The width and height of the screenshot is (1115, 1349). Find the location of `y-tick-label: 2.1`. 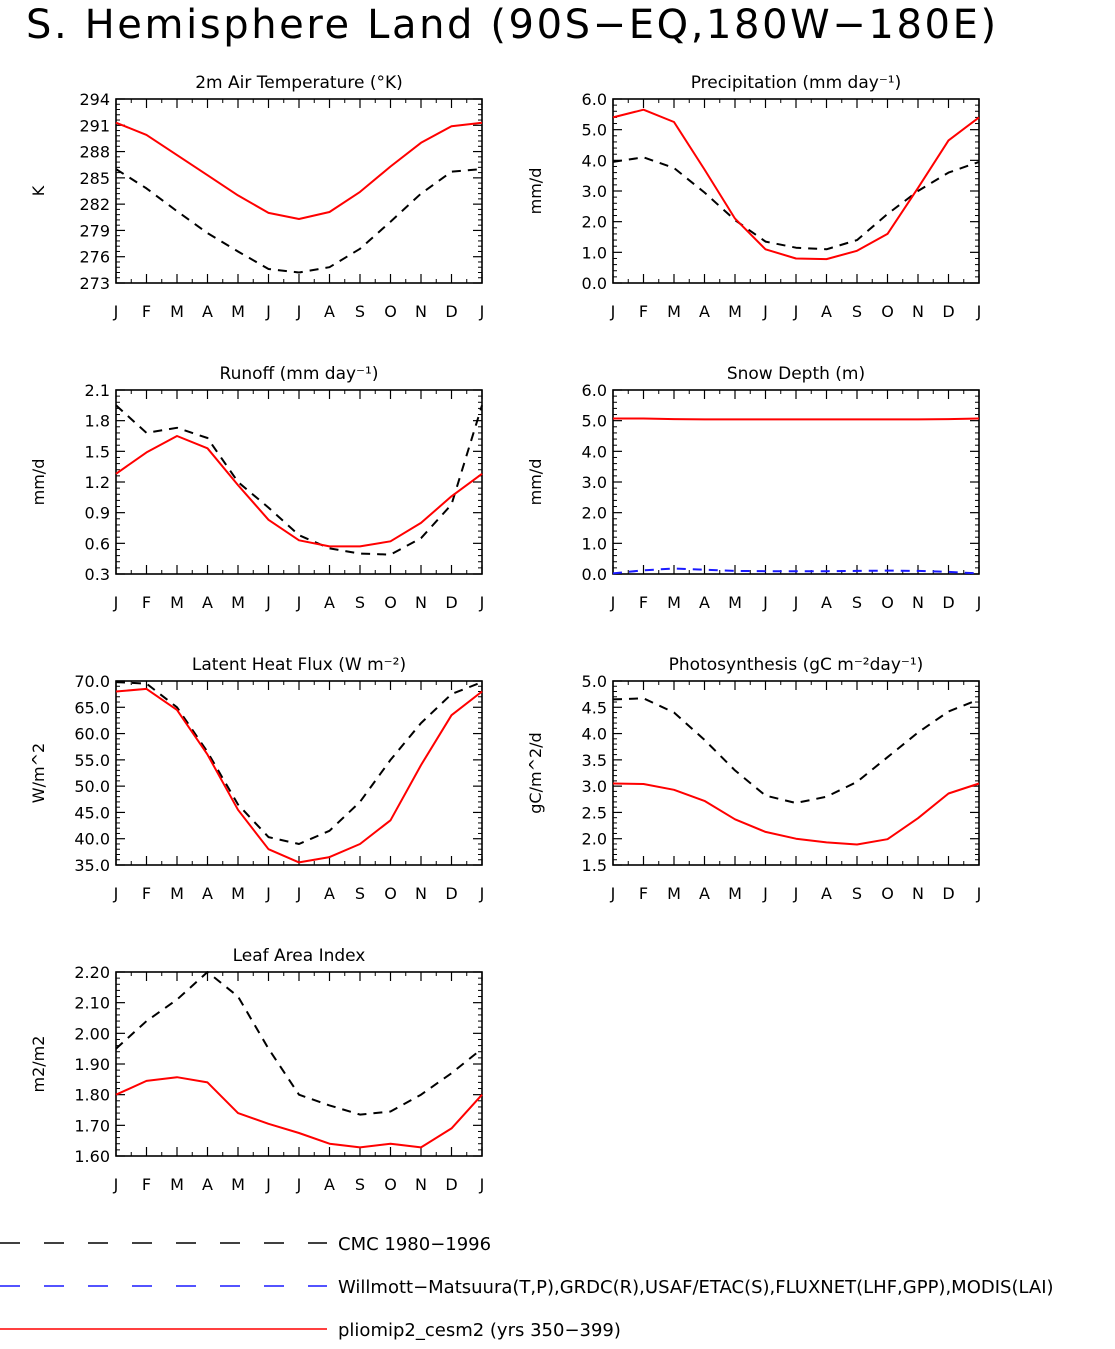

y-tick-label: 2.1 is located at coordinates (97, 390).